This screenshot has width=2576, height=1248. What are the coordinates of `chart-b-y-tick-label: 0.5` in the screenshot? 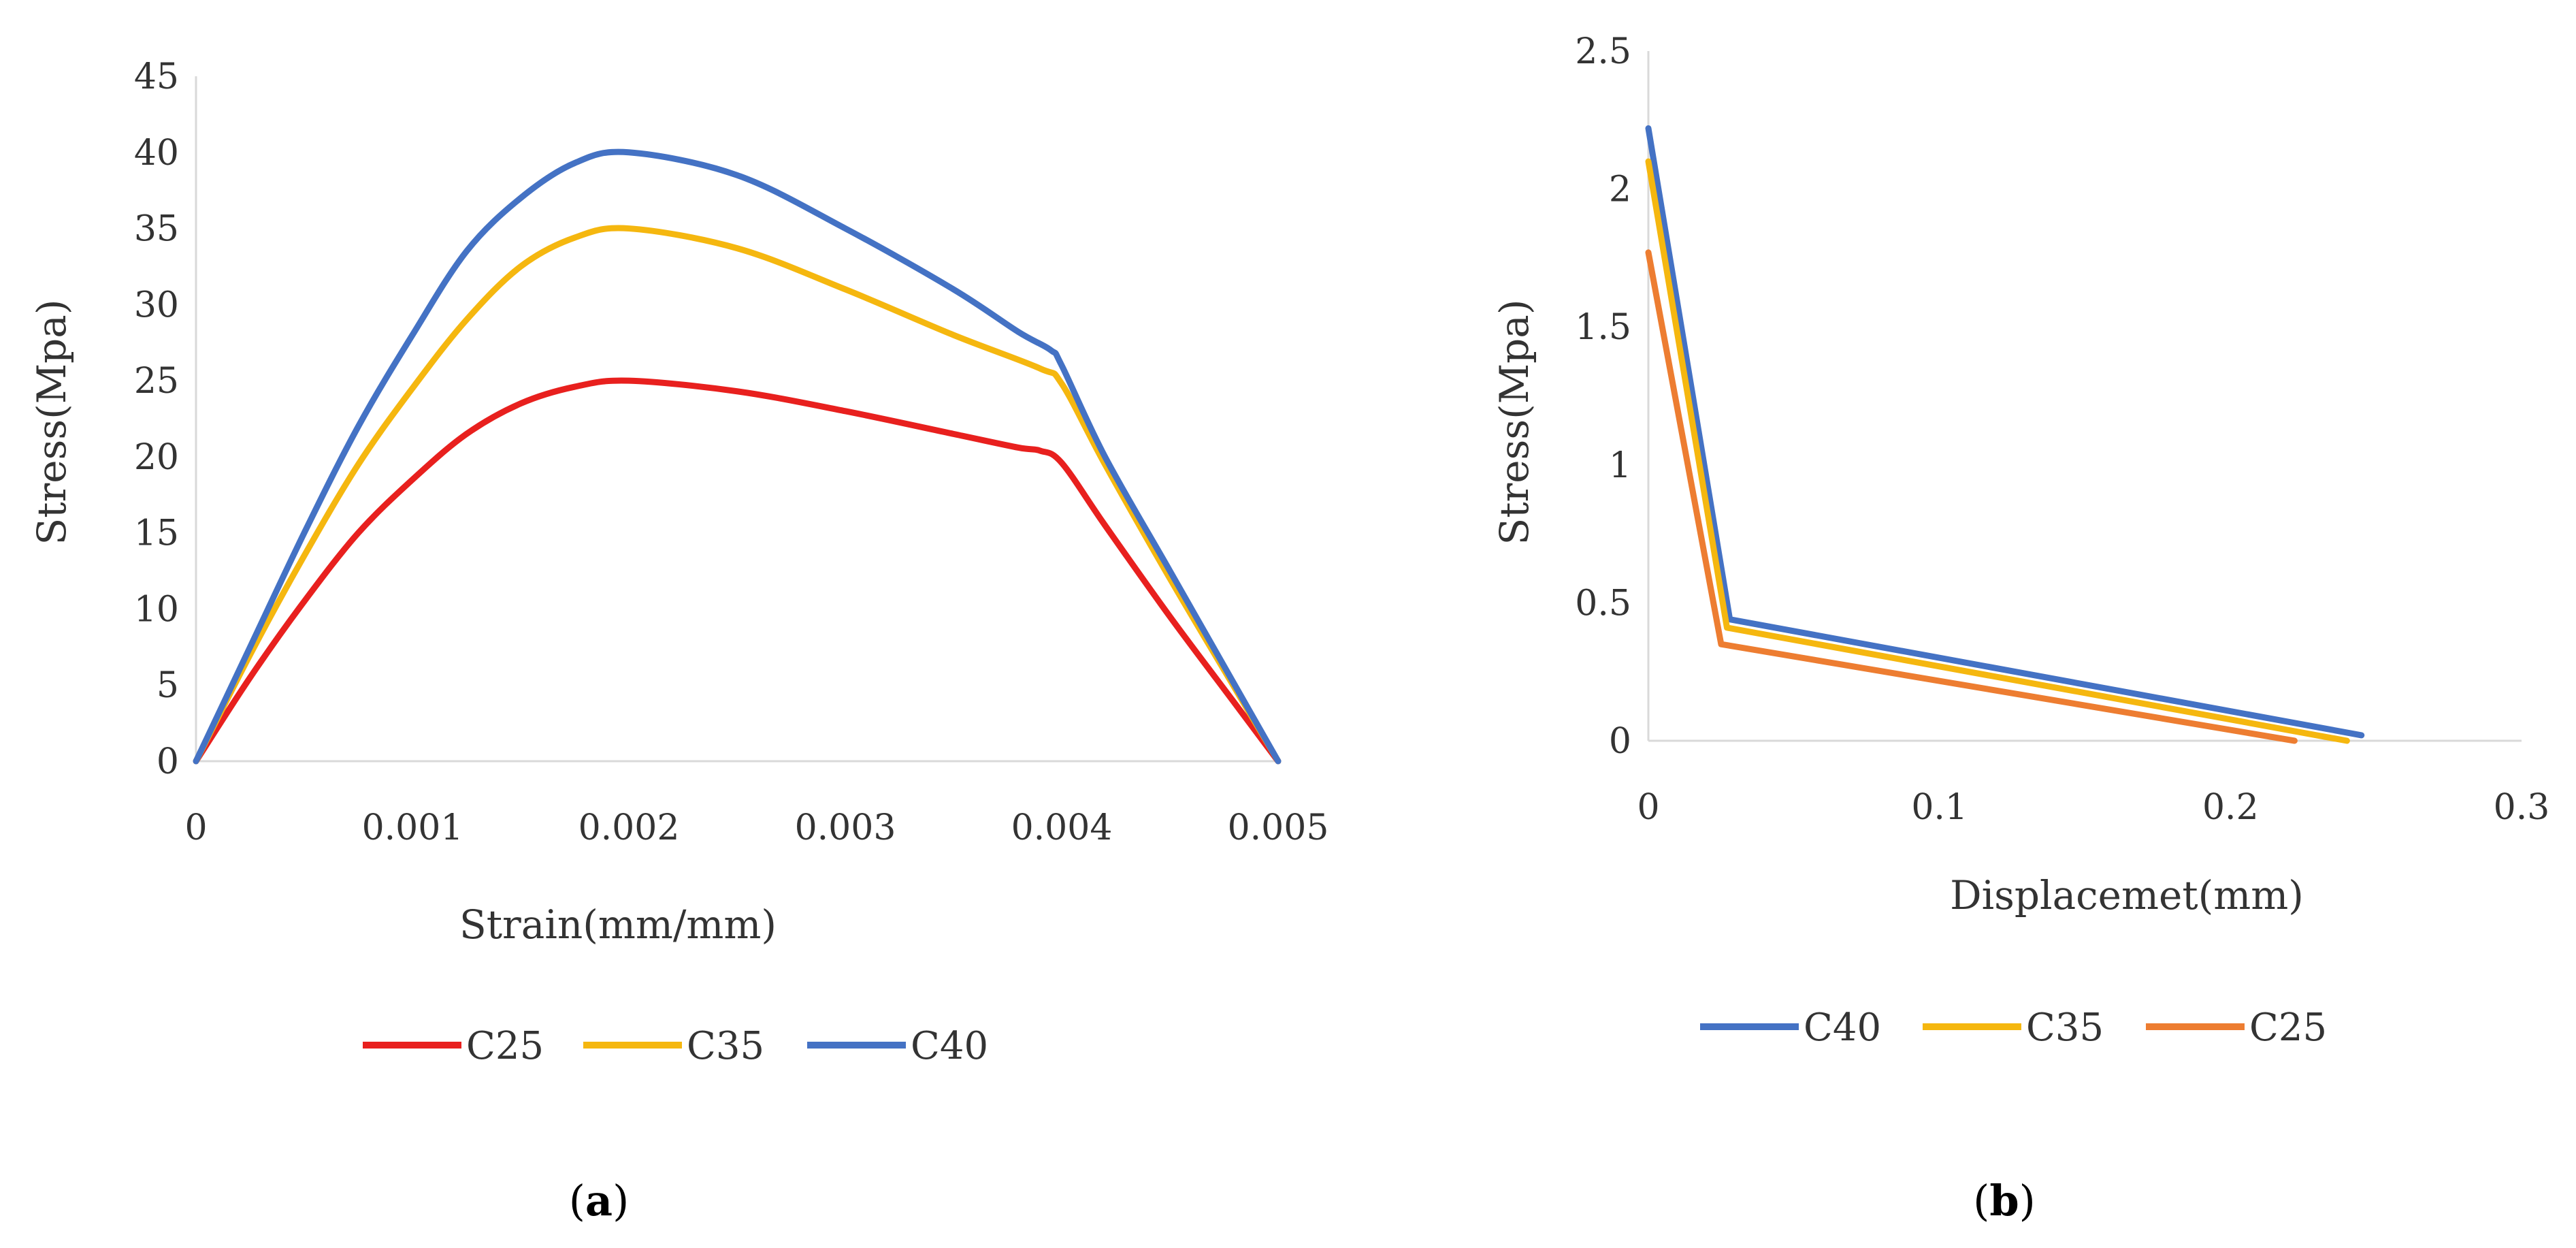 It's located at (1603, 603).